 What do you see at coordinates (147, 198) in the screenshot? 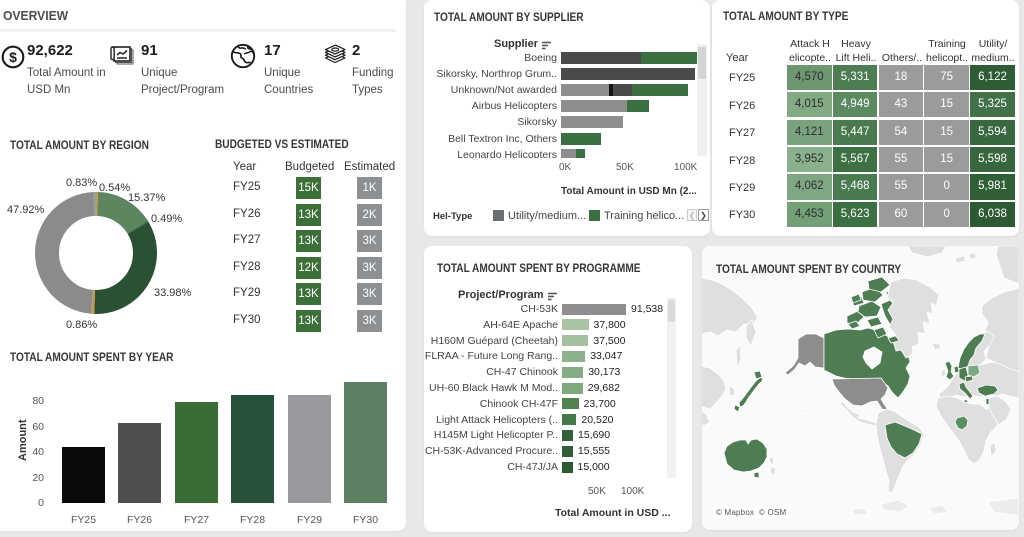
I see `svg-text: 15.37%` at bounding box center [147, 198].